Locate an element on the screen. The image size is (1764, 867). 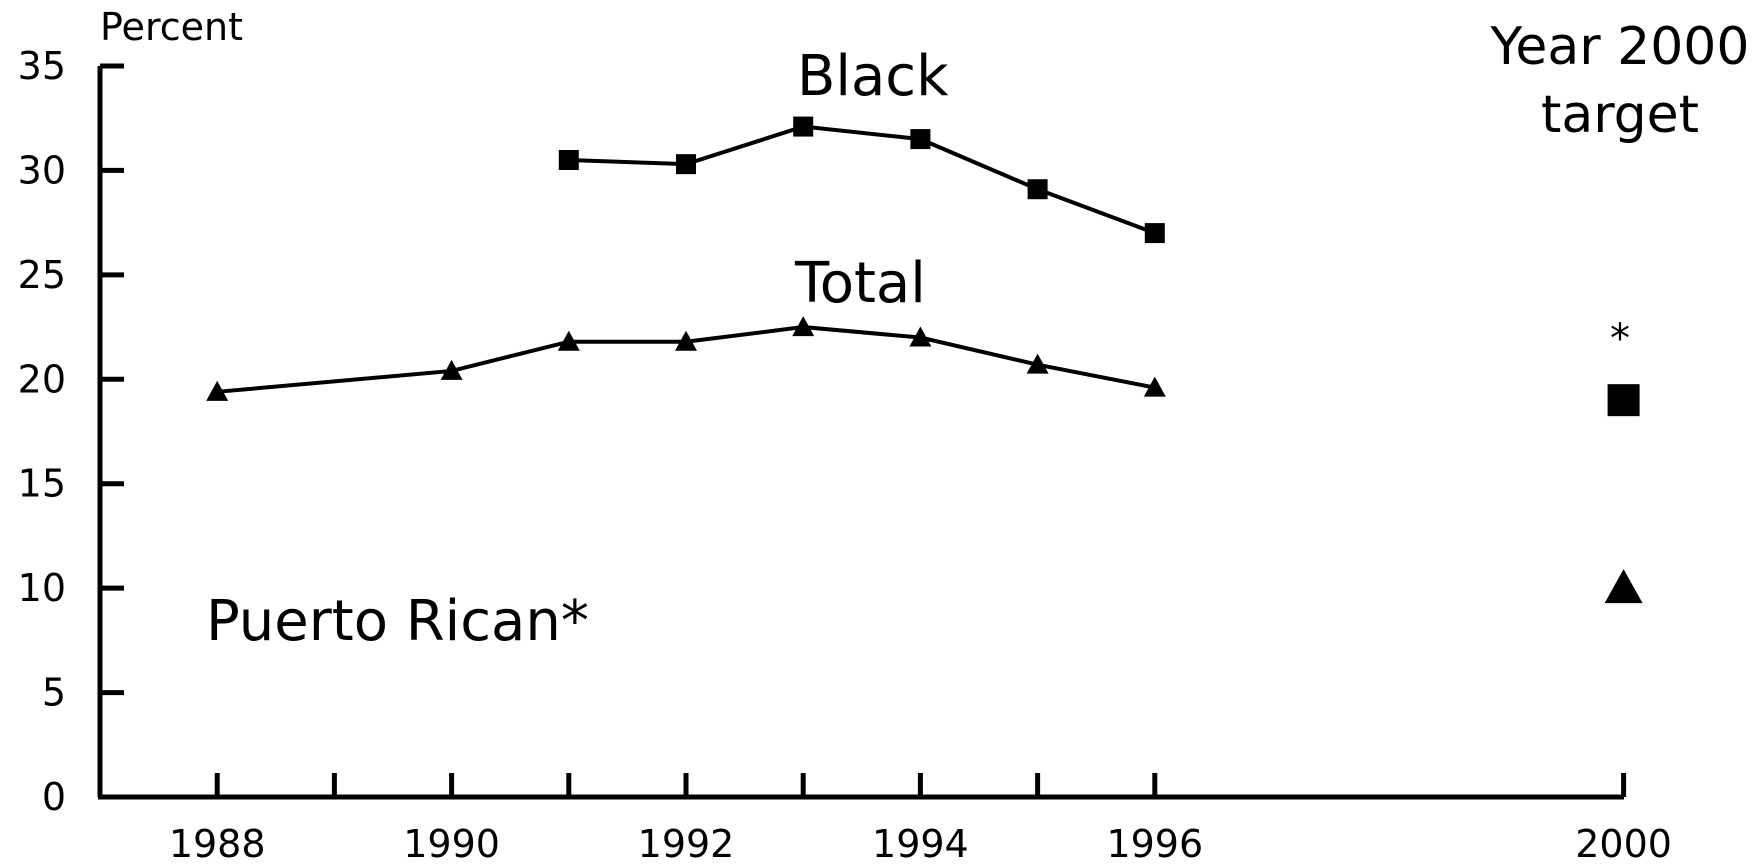
y-tick-label: 30 is located at coordinates (42, 170).